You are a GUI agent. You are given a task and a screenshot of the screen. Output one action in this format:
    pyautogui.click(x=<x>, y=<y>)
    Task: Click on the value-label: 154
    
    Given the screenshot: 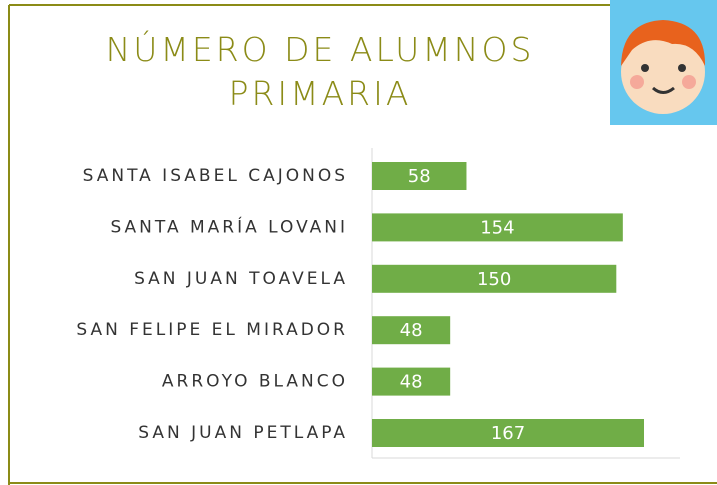 What is the action you would take?
    pyautogui.click(x=497, y=227)
    